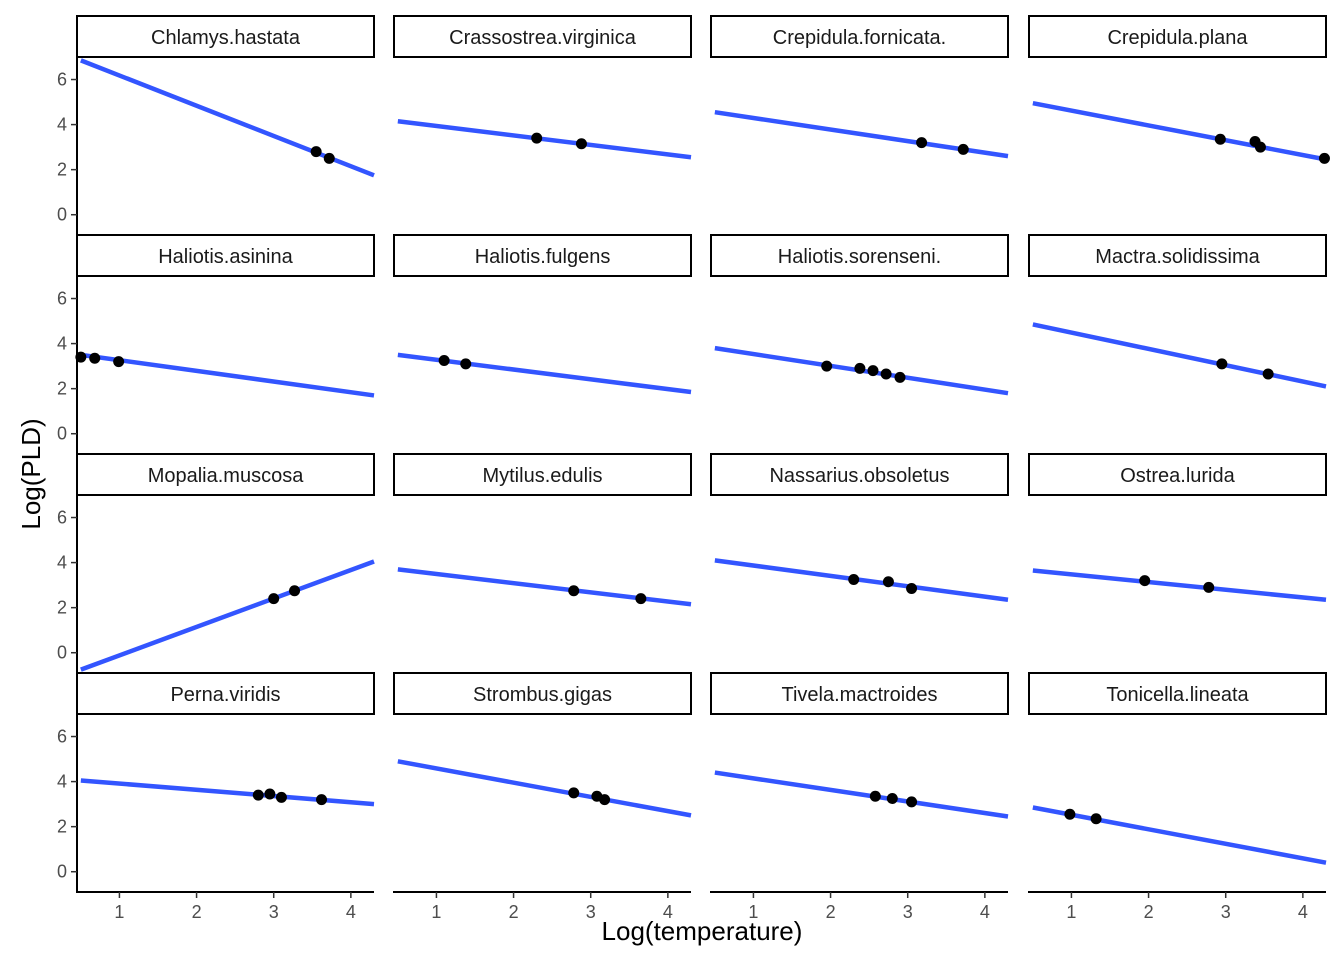  I want to click on panel-haliotis-asinina: Haliotis.asinina 0 2 4 6, so click(216, 344).